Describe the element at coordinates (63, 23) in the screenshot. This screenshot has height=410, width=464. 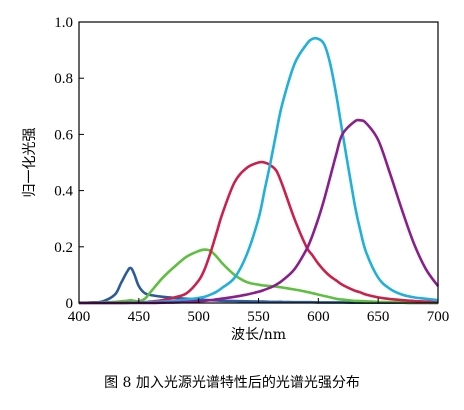
I see `y-tick-label-1.0: 1.0` at that location.